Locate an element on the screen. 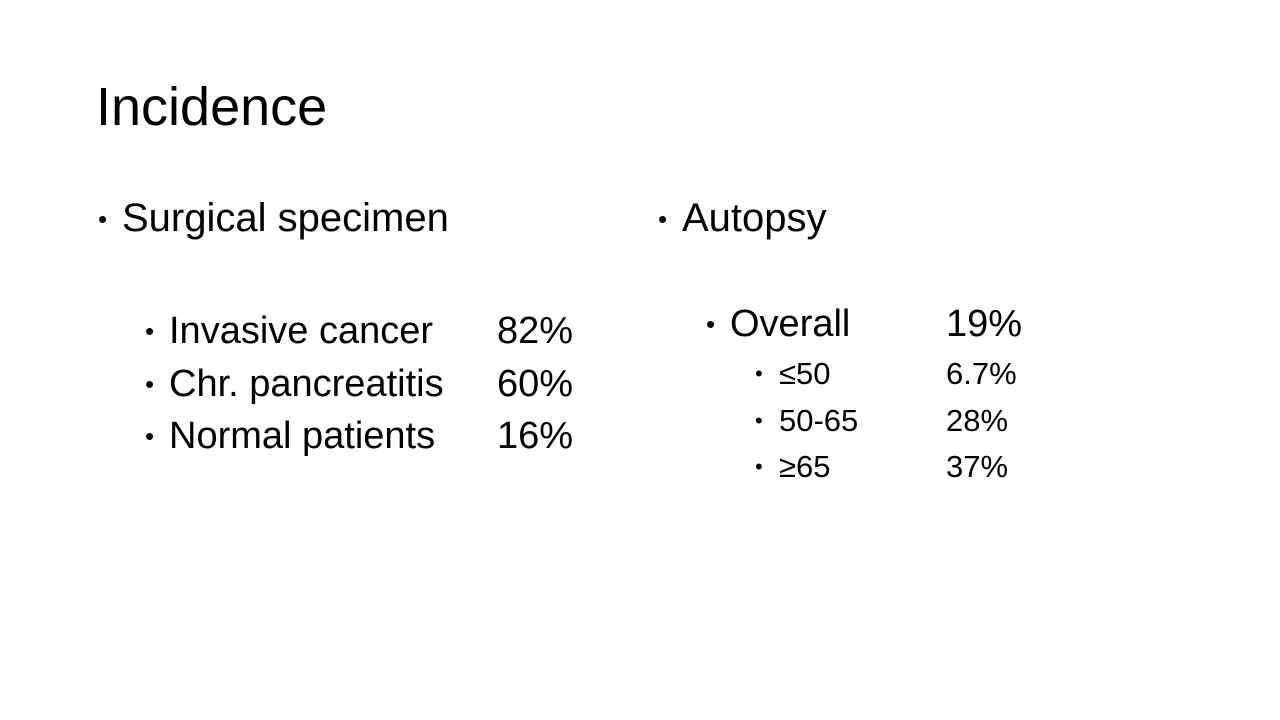 Image resolution: width=1280 pixels, height=720 pixels. item-label: Overall is located at coordinates (790, 324).